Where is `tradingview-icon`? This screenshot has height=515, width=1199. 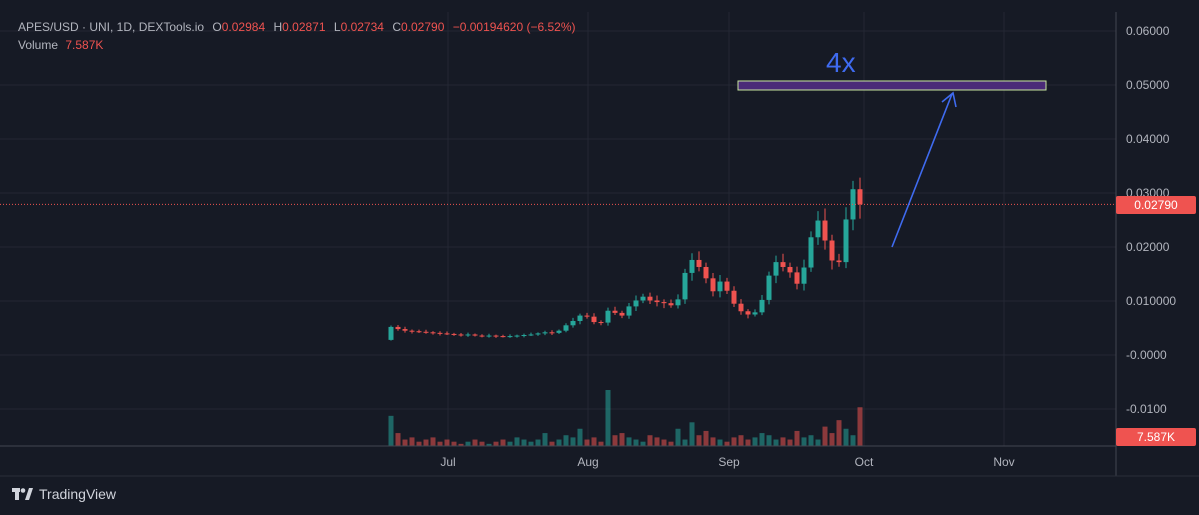
tradingview-icon is located at coordinates (22, 494).